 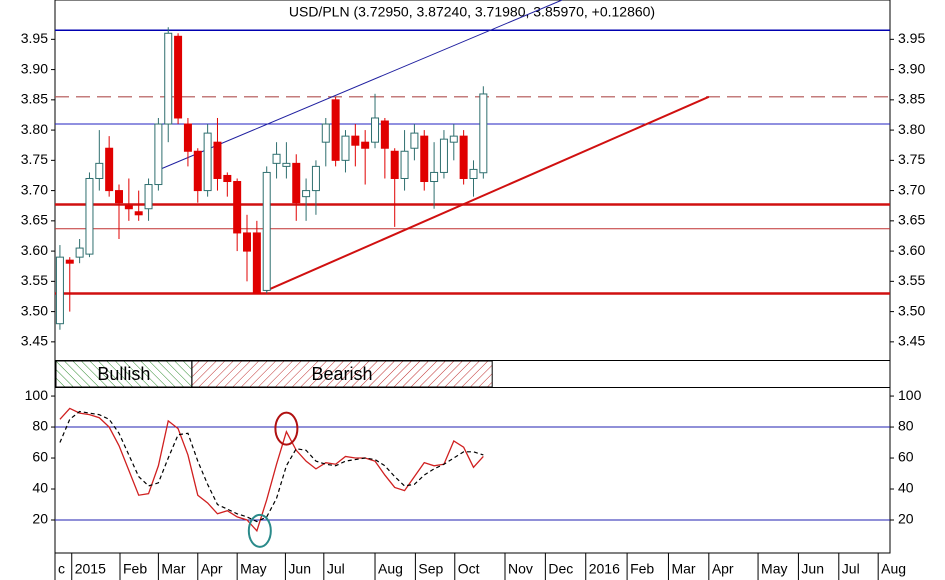 I want to click on y-tick-label-right: 3.70, so click(x=911, y=189).